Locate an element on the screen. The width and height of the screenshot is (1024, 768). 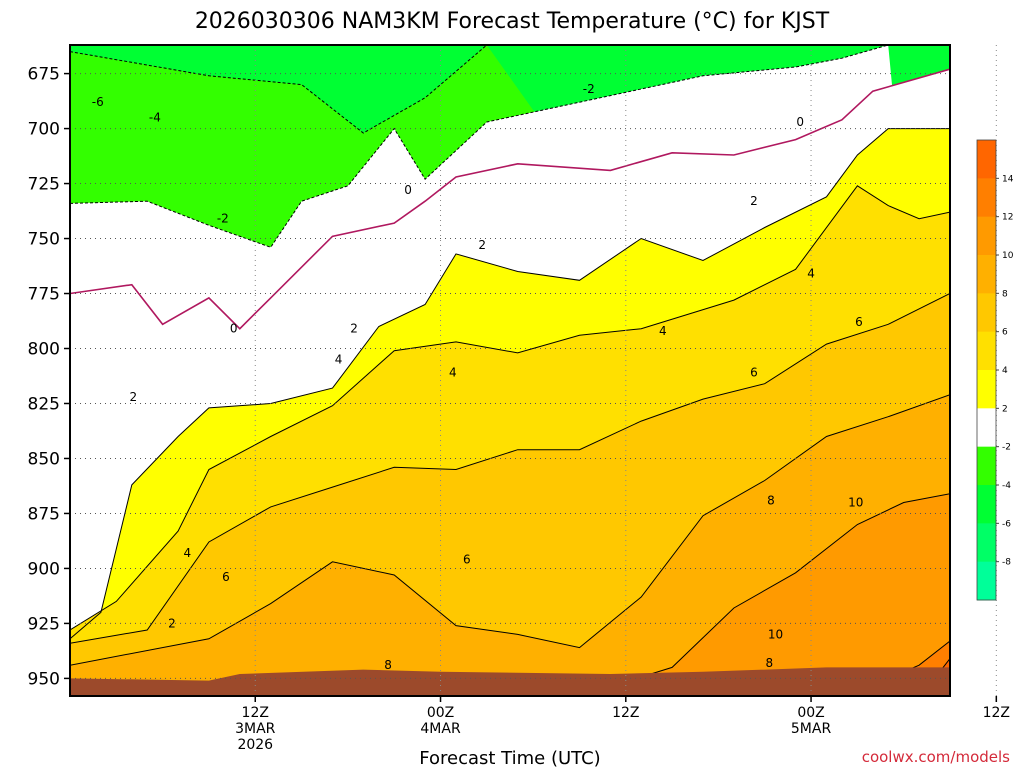
colorbar-tick-label: 14 is located at coordinates (1008, 179).